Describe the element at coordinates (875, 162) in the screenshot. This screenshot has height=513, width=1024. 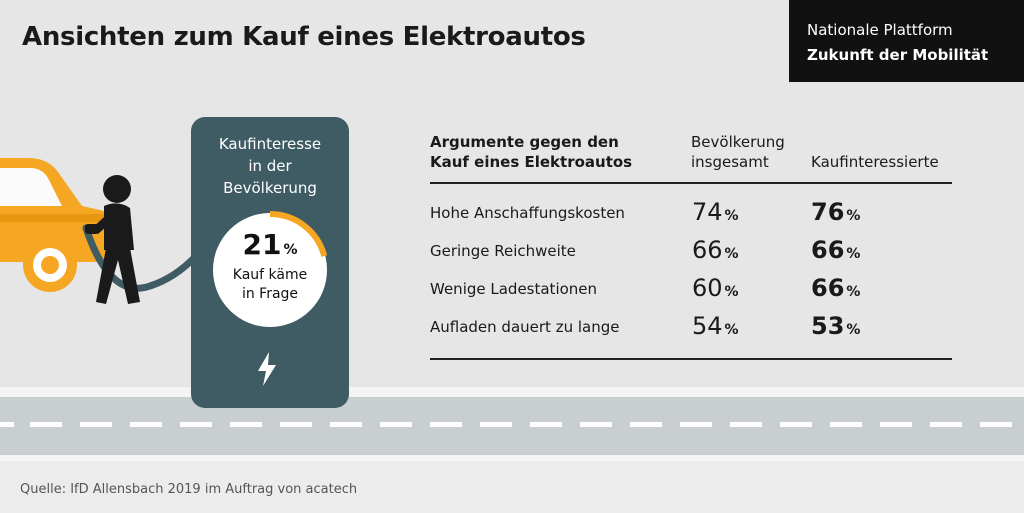
I see `header-interested: Kaufinteressierte` at that location.